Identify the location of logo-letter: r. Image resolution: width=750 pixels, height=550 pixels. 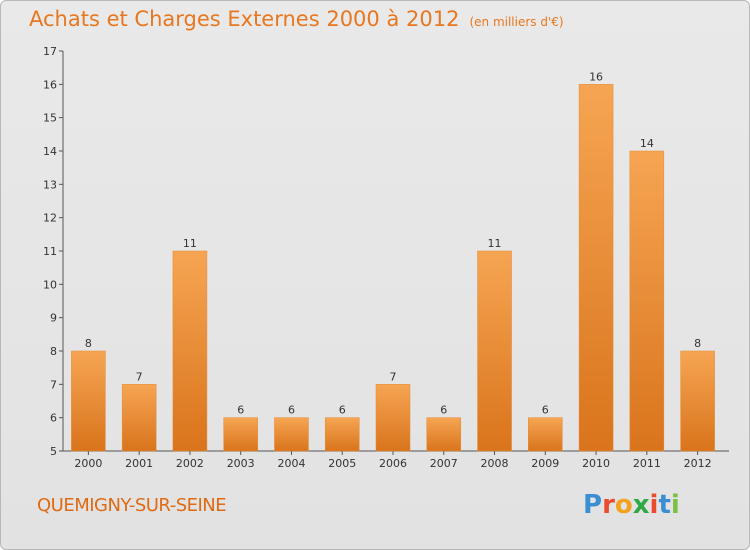
(608, 505).